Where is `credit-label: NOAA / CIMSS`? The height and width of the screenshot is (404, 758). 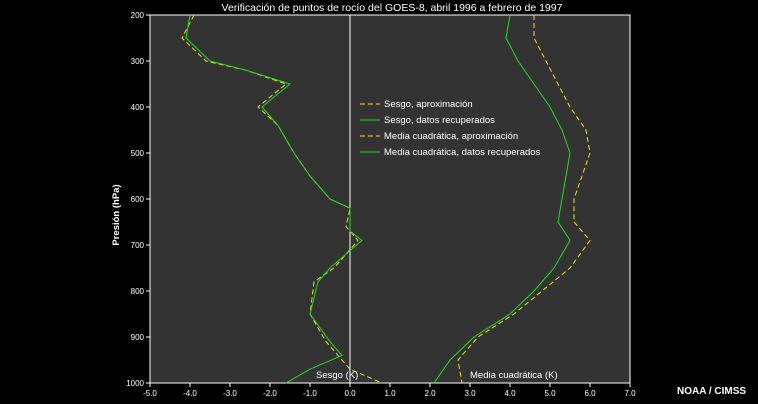
credit-label: NOAA / CIMSS is located at coordinates (712, 391).